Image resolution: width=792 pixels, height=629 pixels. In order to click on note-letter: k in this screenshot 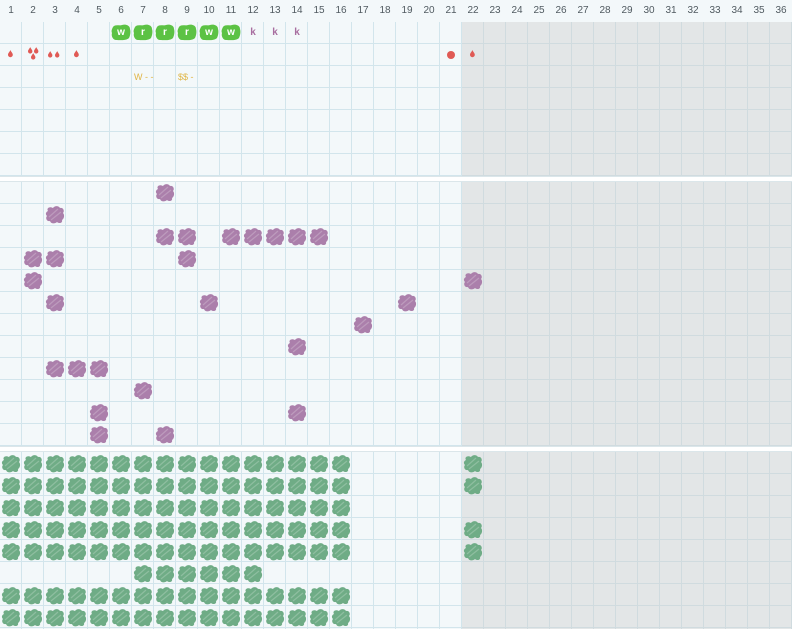, I will do `click(275, 32)`.